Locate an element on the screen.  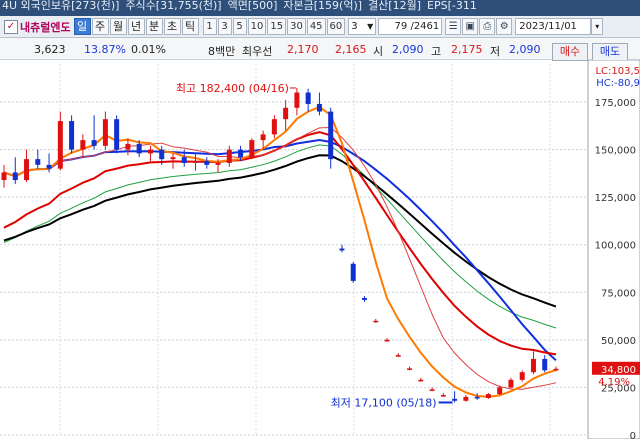
high-label: 고 is located at coordinates (436, 51).